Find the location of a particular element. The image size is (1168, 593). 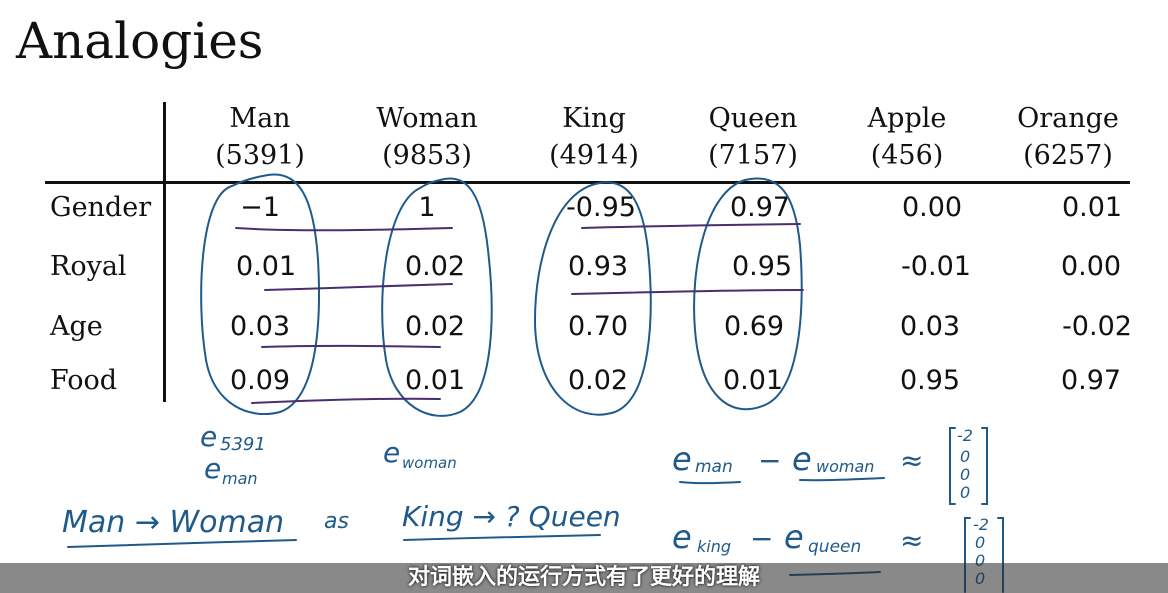

col-index: (5391) is located at coordinates (260, 155).